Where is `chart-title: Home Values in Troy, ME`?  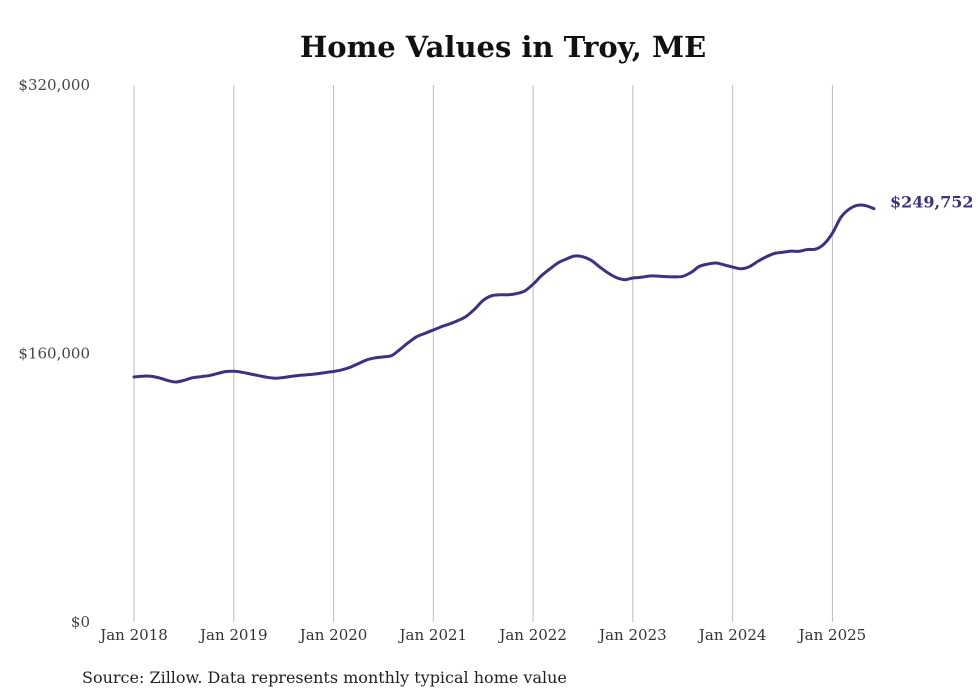
chart-title: Home Values in Troy, ME is located at coordinates (503, 47).